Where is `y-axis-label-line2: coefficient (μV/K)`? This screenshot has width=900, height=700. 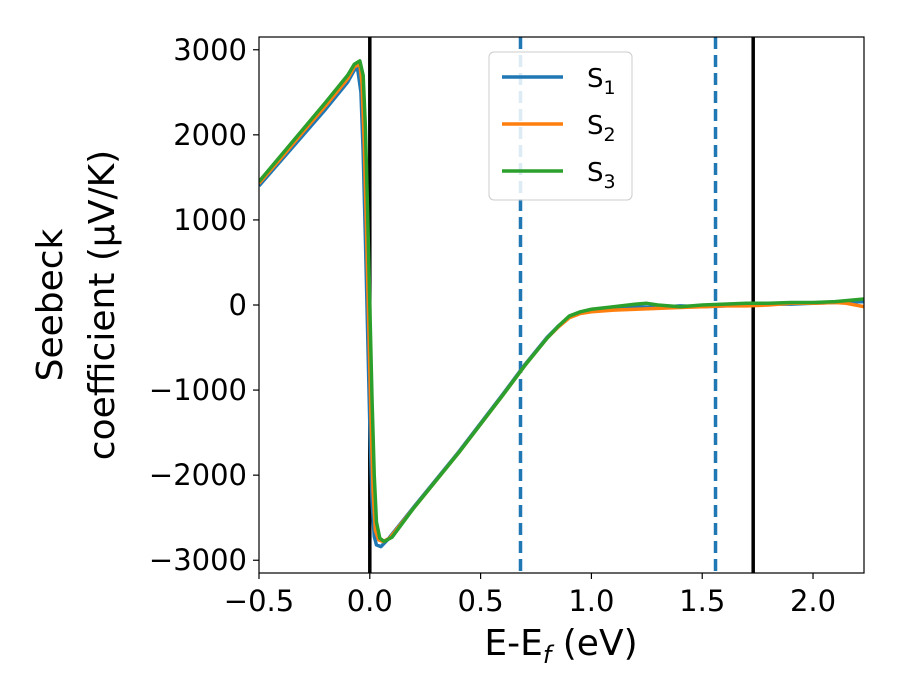 y-axis-label-line2: coefficient (μV/K) is located at coordinates (102, 305).